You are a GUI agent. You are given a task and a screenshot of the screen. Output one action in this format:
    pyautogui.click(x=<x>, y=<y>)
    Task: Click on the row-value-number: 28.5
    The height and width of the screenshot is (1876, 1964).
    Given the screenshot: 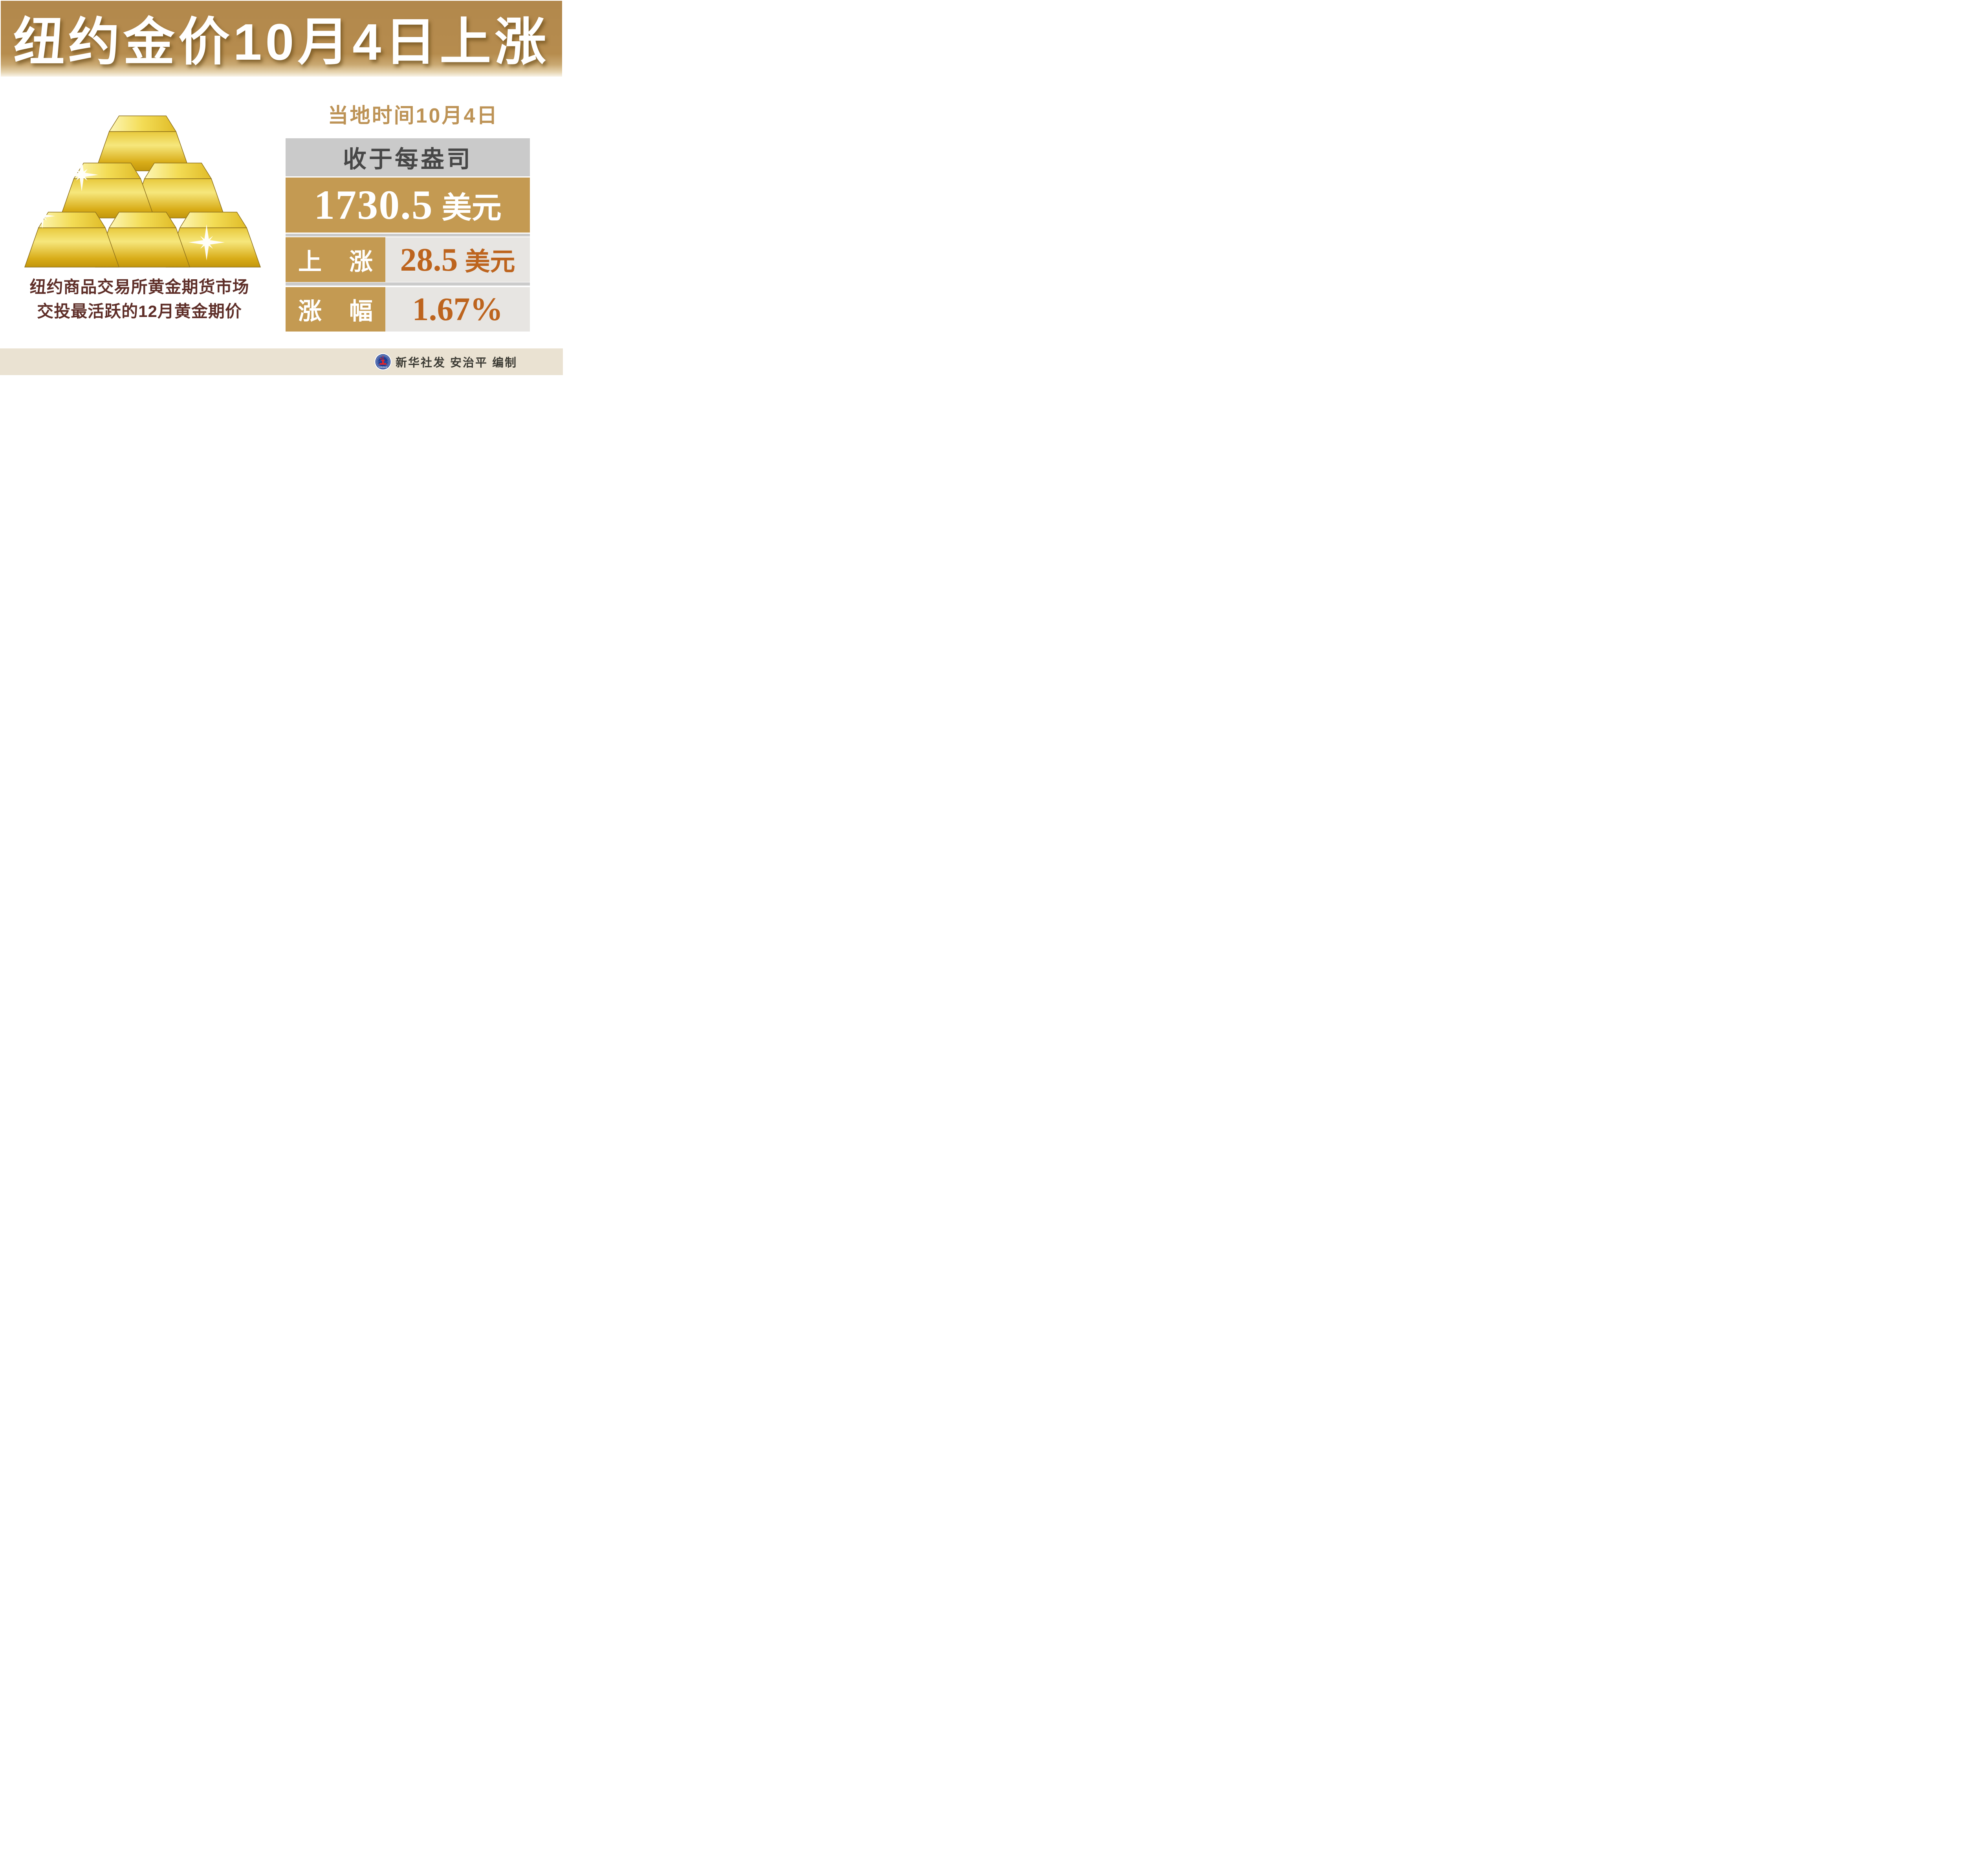 What is the action you would take?
    pyautogui.click(x=429, y=259)
    